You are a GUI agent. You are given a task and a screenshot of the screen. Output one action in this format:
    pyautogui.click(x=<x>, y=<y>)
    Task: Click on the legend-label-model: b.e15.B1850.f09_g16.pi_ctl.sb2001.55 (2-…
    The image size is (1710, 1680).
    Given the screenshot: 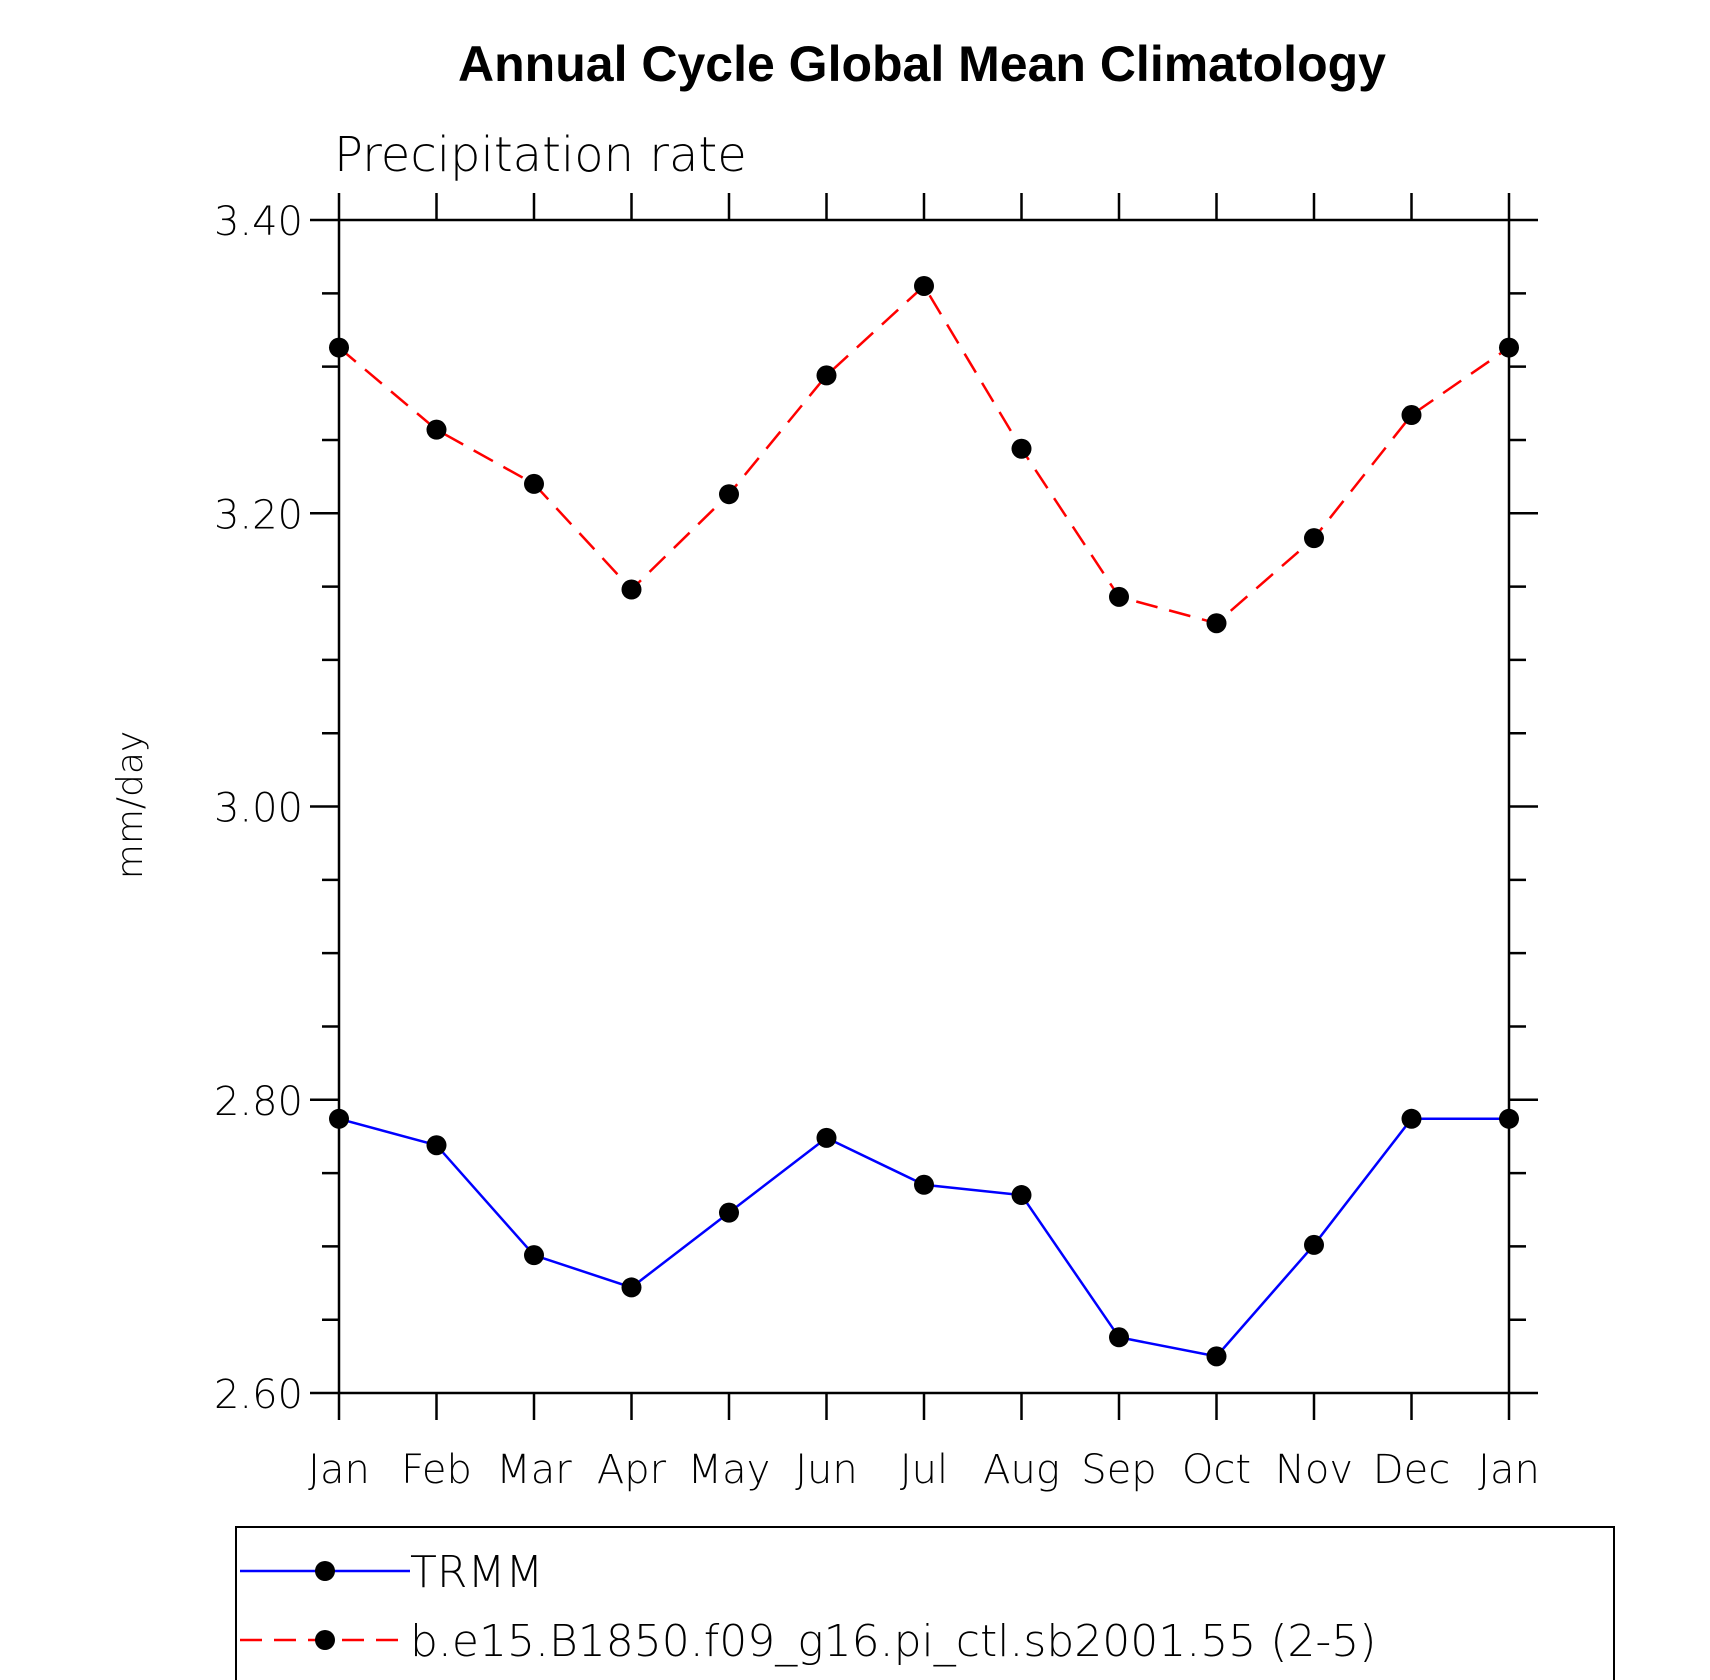 What is the action you would take?
    pyautogui.click(x=893, y=1641)
    